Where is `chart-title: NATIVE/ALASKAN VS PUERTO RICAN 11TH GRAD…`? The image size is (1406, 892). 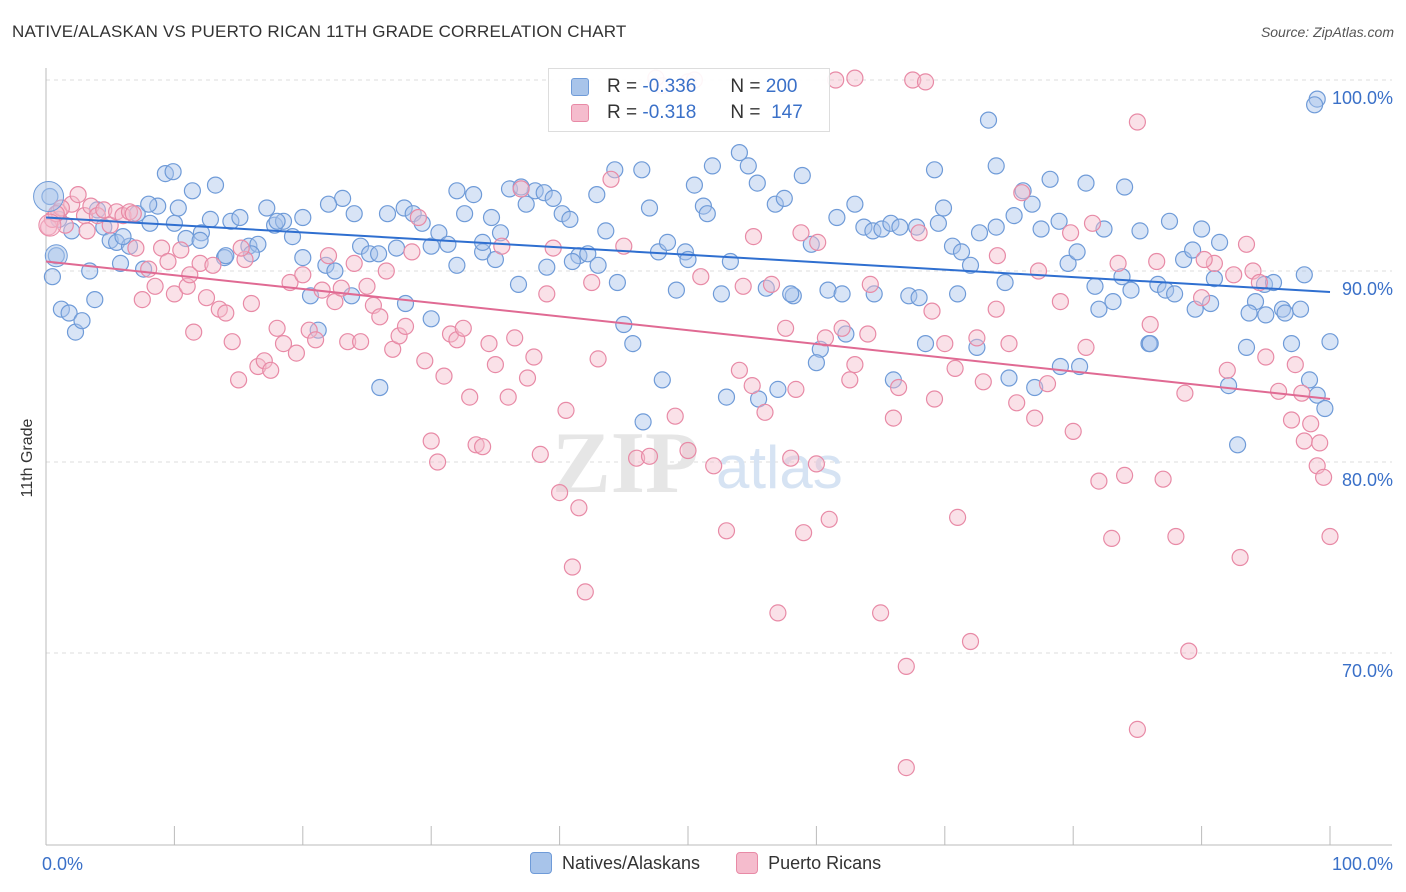 chart-title: NATIVE/ALASKAN VS PUERTO RICAN 11TH GRAD… is located at coordinates (319, 31).